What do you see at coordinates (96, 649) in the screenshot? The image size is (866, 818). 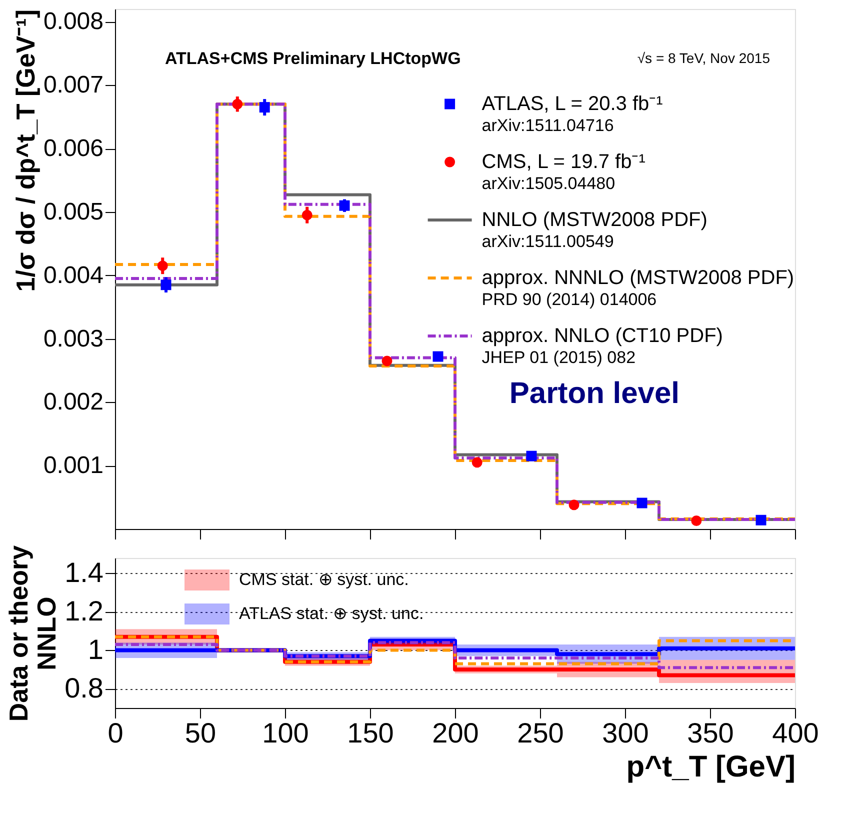 I see `y-tick-label: 1` at bounding box center [96, 649].